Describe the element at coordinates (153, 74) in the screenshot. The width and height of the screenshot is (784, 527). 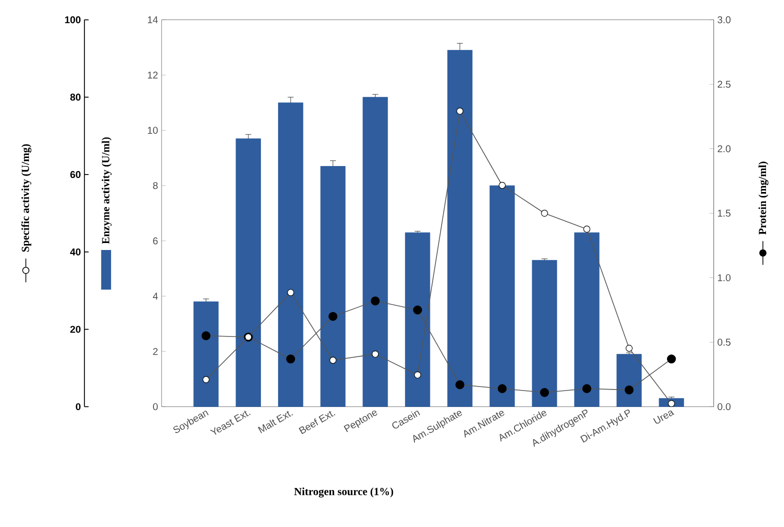
I see `y-tick-label: 12` at that location.